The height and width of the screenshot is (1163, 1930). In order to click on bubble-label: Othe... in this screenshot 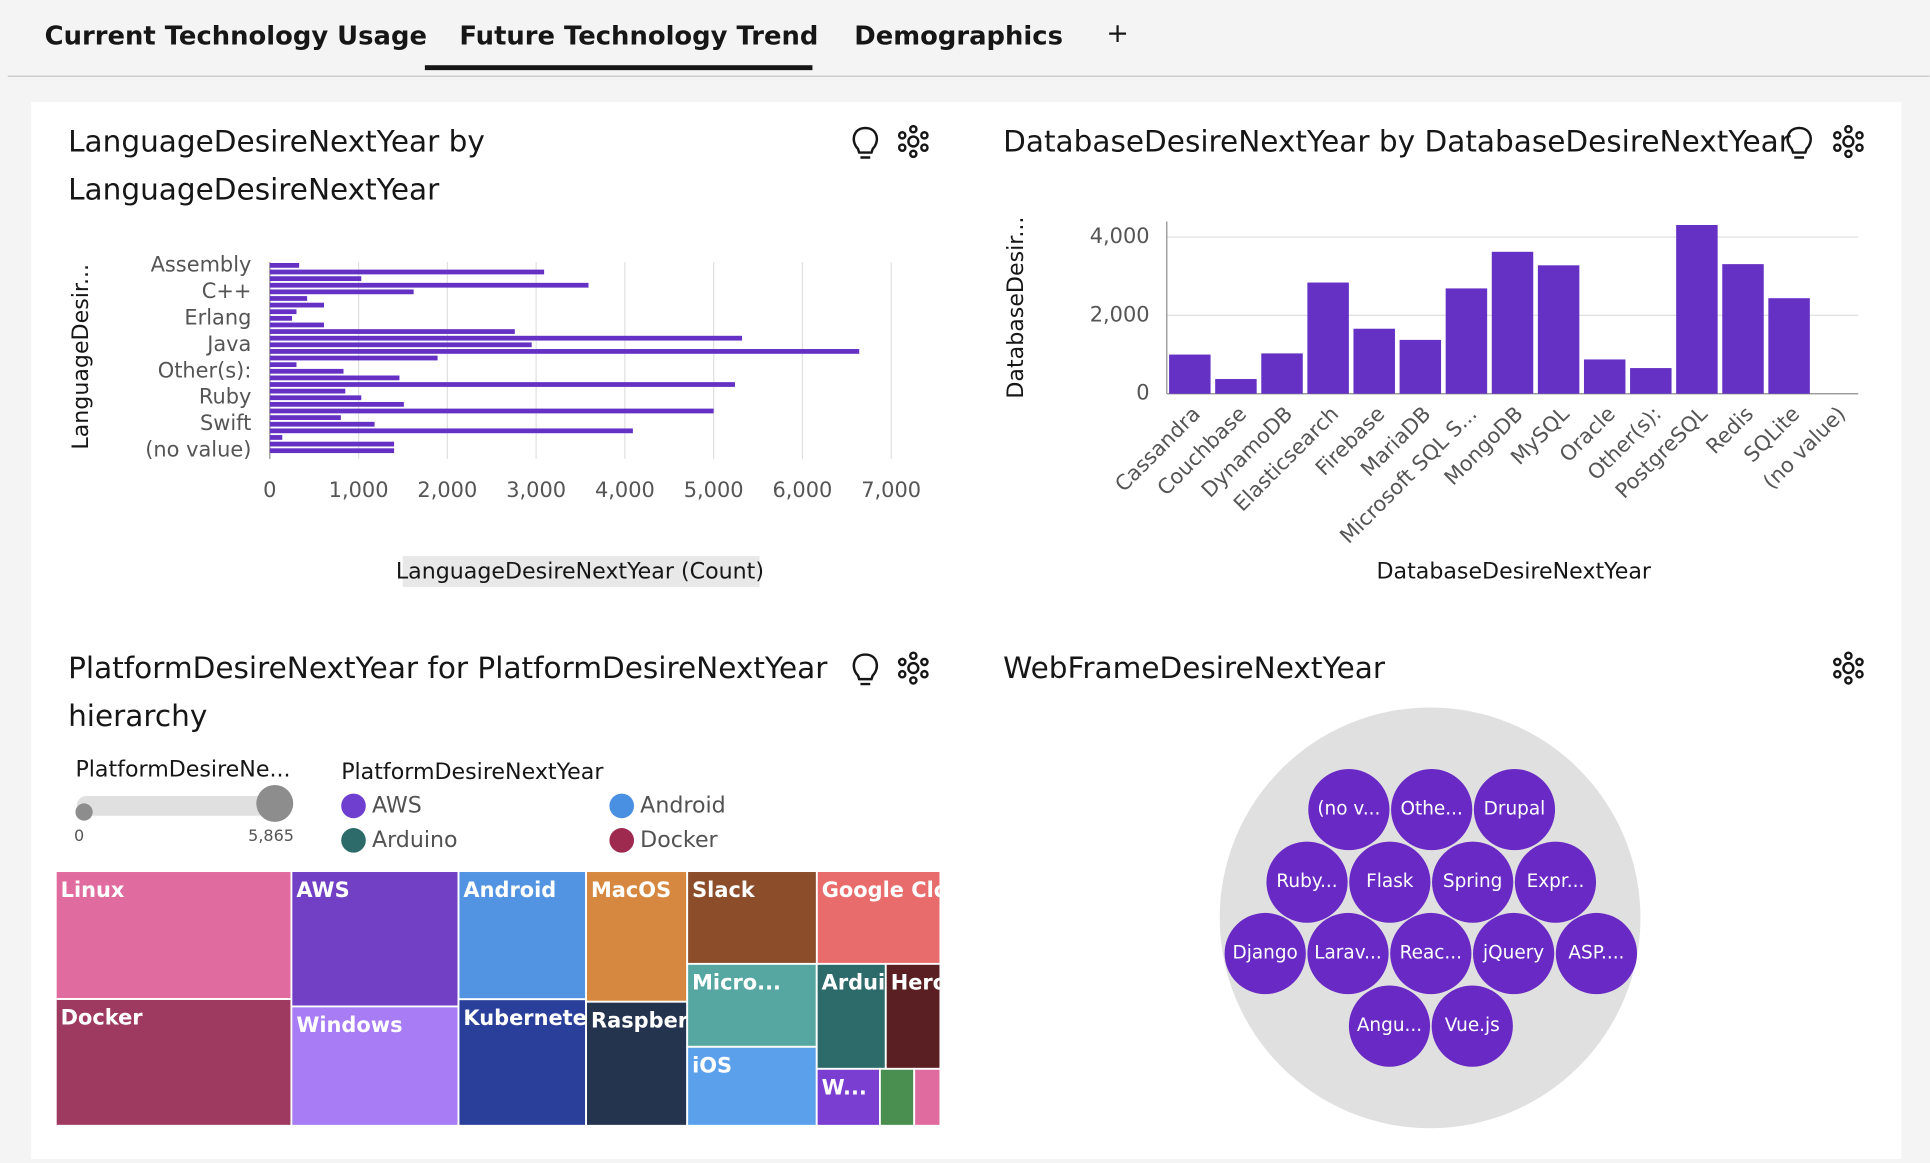, I will do `click(1431, 809)`.